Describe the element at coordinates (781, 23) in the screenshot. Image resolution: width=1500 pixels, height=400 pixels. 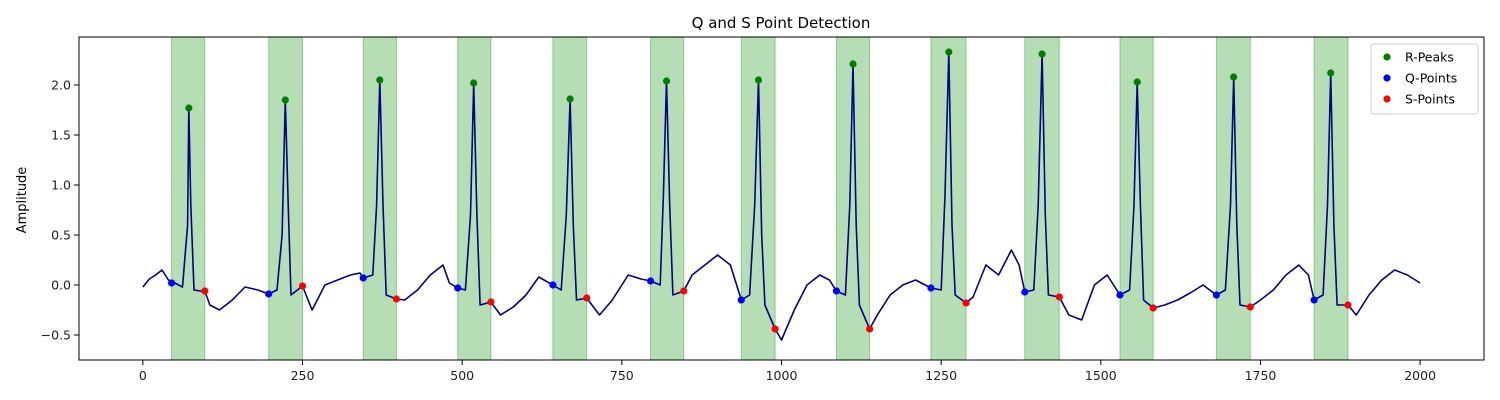
I see `chart-title: Q and S Point Detection` at that location.